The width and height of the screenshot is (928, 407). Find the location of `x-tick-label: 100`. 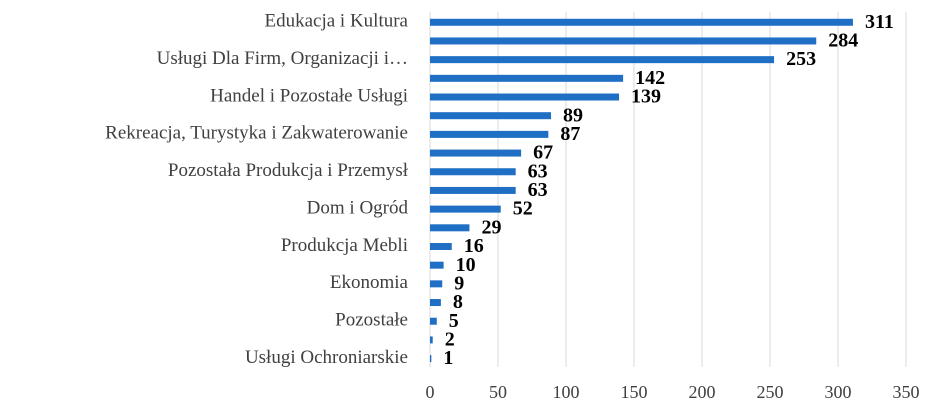

x-tick-label: 100 is located at coordinates (566, 392).